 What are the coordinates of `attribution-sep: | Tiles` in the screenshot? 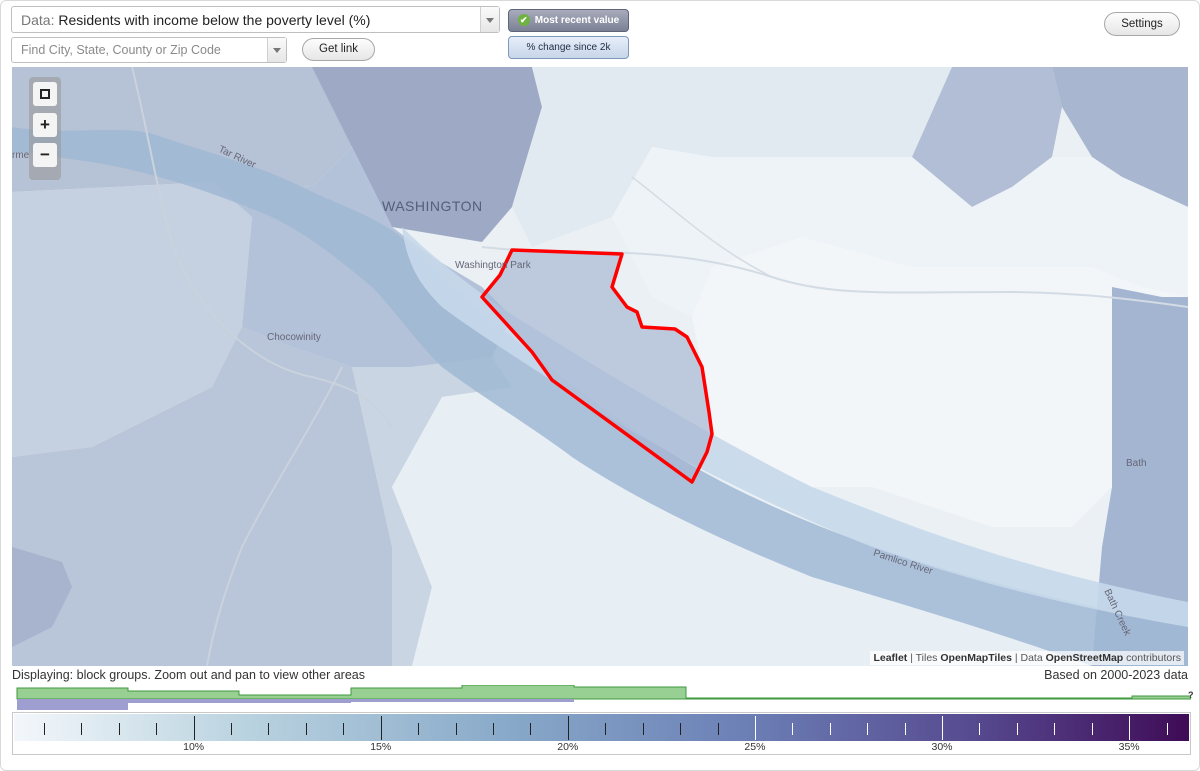 It's located at (924, 658).